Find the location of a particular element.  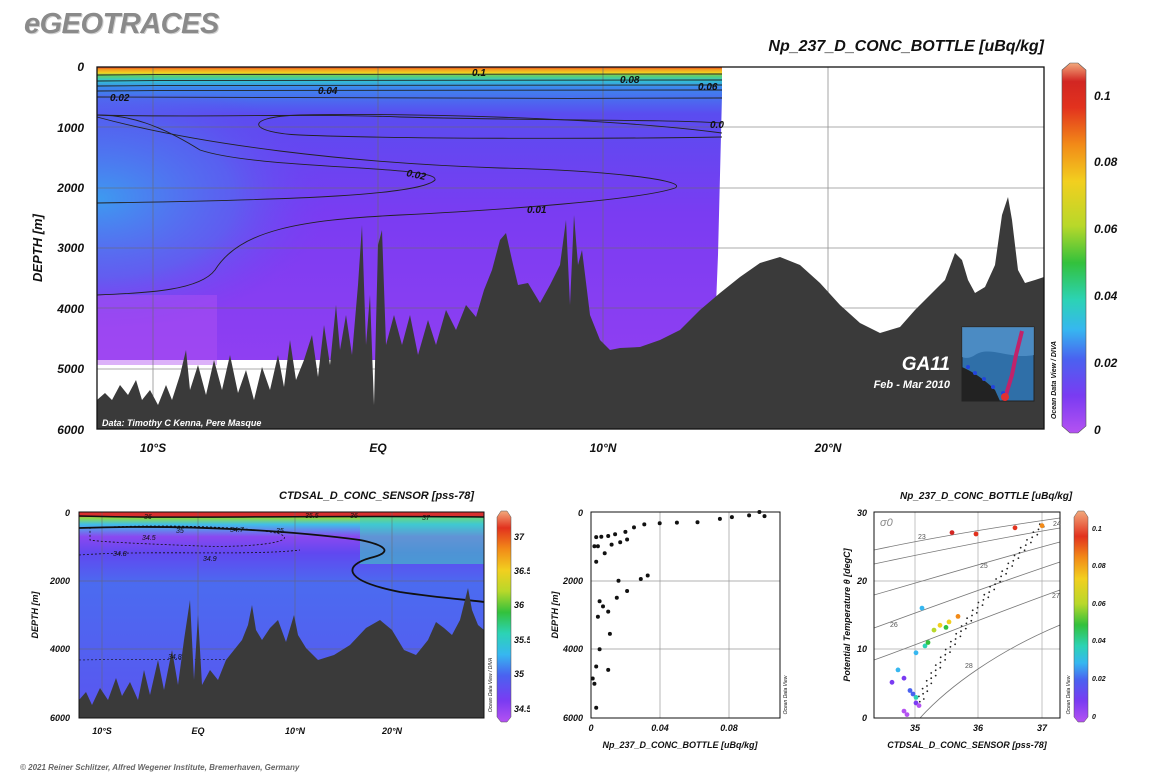

isopycnal-label: 27 is located at coordinates (1056, 596).